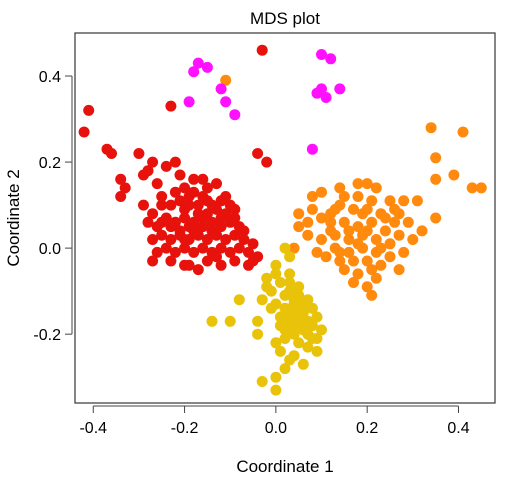  Describe the element at coordinates (13, 217) in the screenshot. I see `y-axis-label: Coordinate 2` at that location.